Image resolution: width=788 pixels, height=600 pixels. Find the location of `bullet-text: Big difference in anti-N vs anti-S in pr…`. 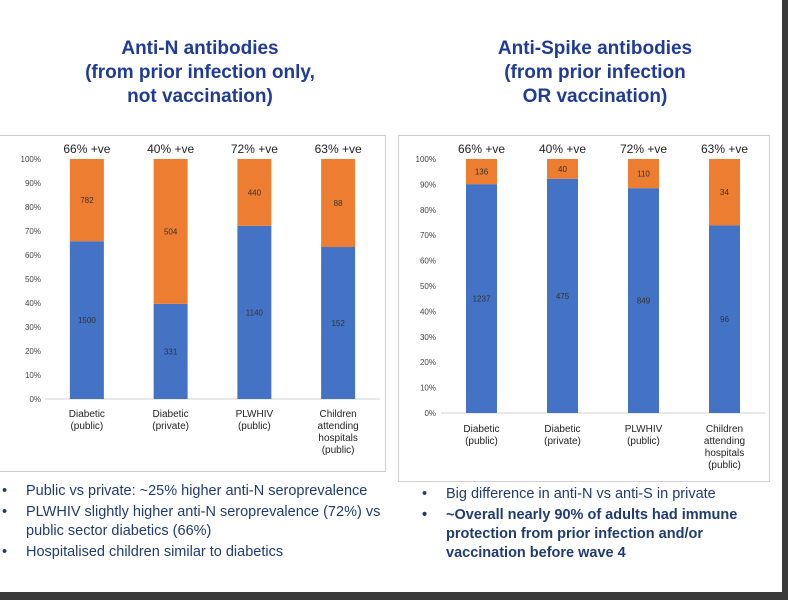

bullet-text: Big difference in anti-N vs anti-S in pr… is located at coordinates (581, 494).